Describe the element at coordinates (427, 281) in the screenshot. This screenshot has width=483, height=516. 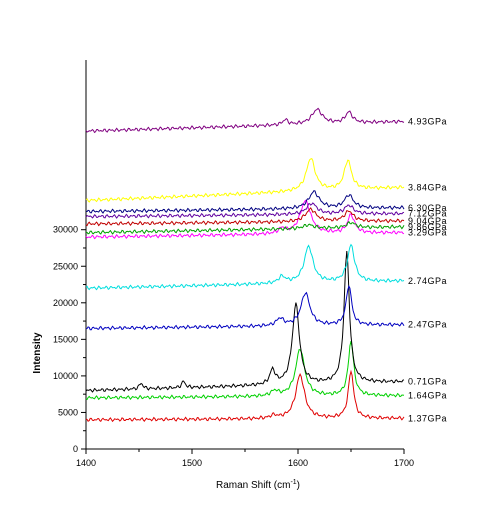
I see `series-label: 2.74GPa` at that location.